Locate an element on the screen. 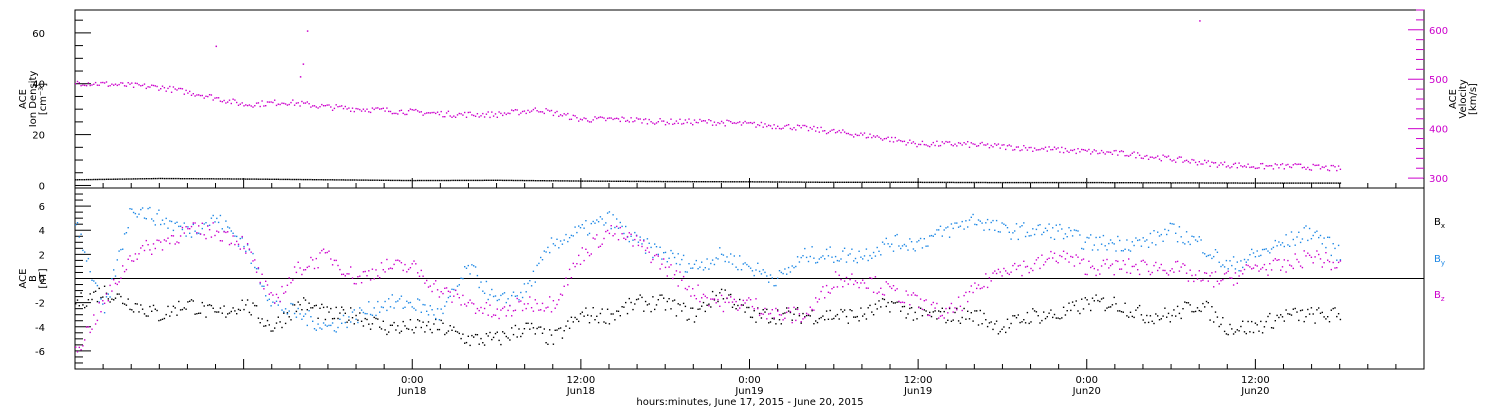 The image size is (1500, 410). x-tick-time: 0:00 is located at coordinates (1087, 380).